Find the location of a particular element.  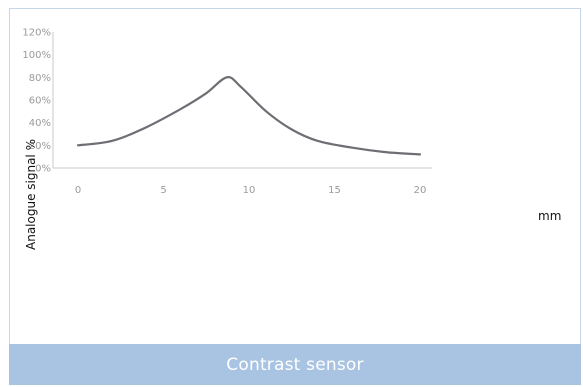

x-tick-label: 10 is located at coordinates (249, 190).